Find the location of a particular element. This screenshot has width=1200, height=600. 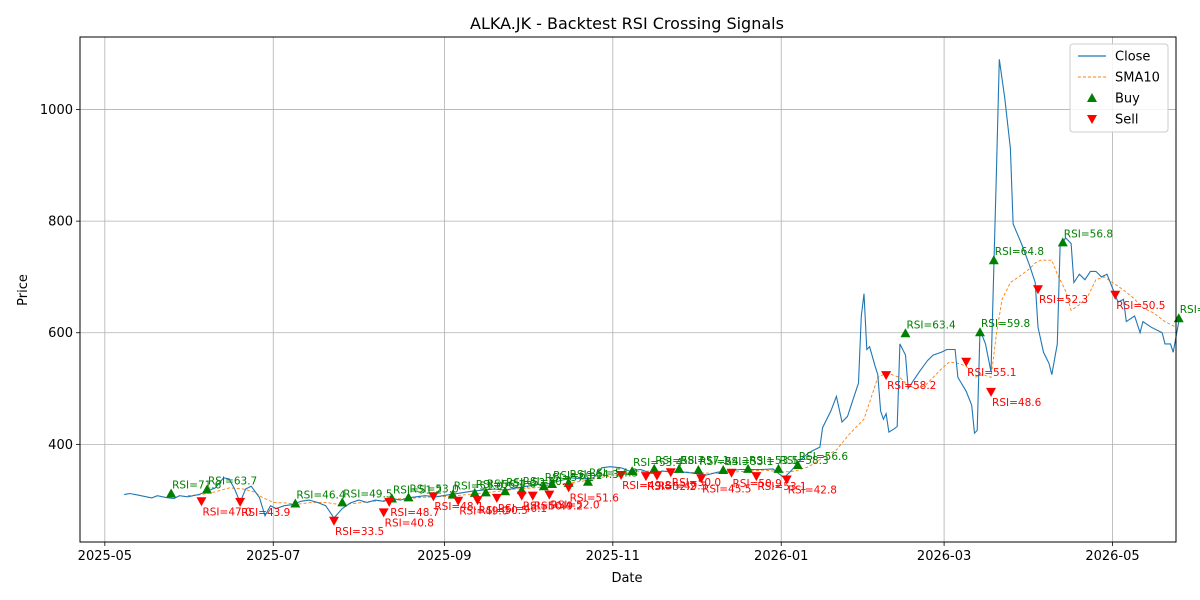

sell-signal-label: RSI=45.5 is located at coordinates (726, 489).